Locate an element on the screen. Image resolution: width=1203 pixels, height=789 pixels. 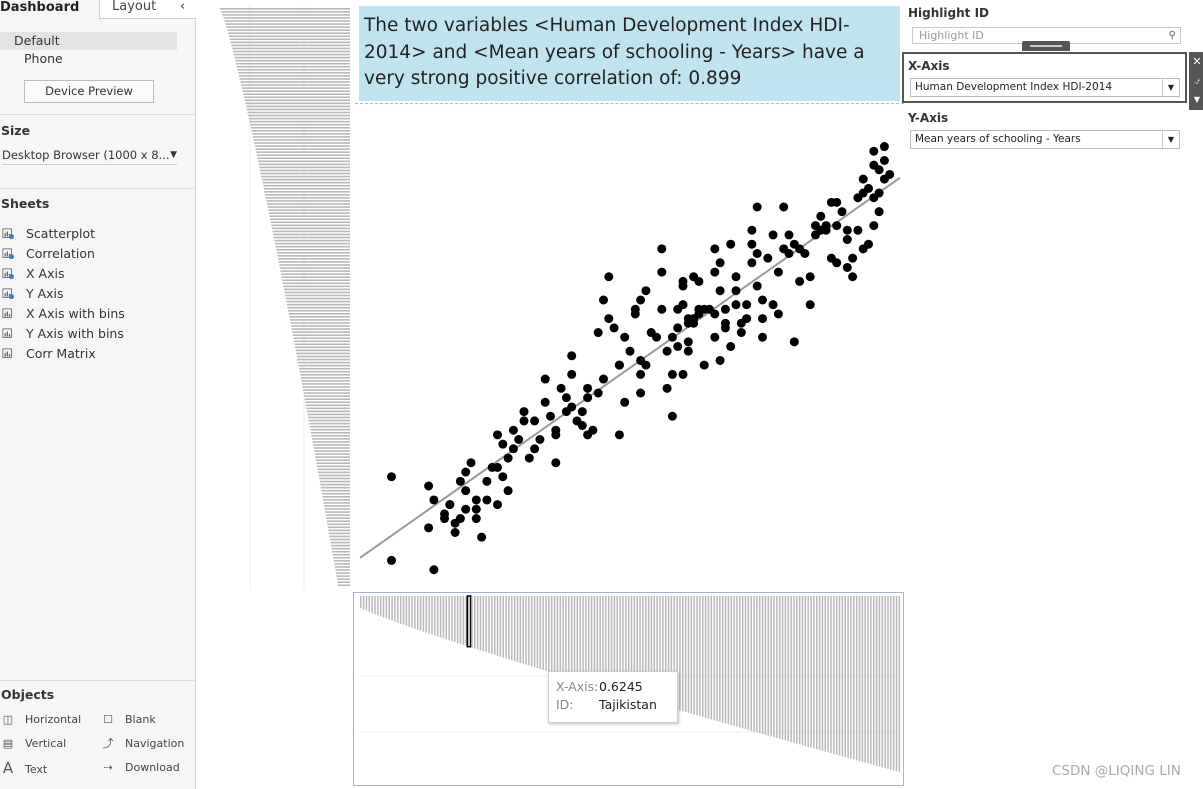
object-download: ⇢ Download is located at coordinates (140, 768).